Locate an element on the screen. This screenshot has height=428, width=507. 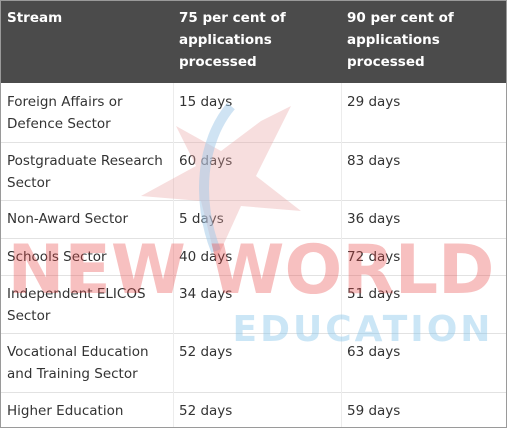
table-cell: 83 days is located at coordinates (374, 161).